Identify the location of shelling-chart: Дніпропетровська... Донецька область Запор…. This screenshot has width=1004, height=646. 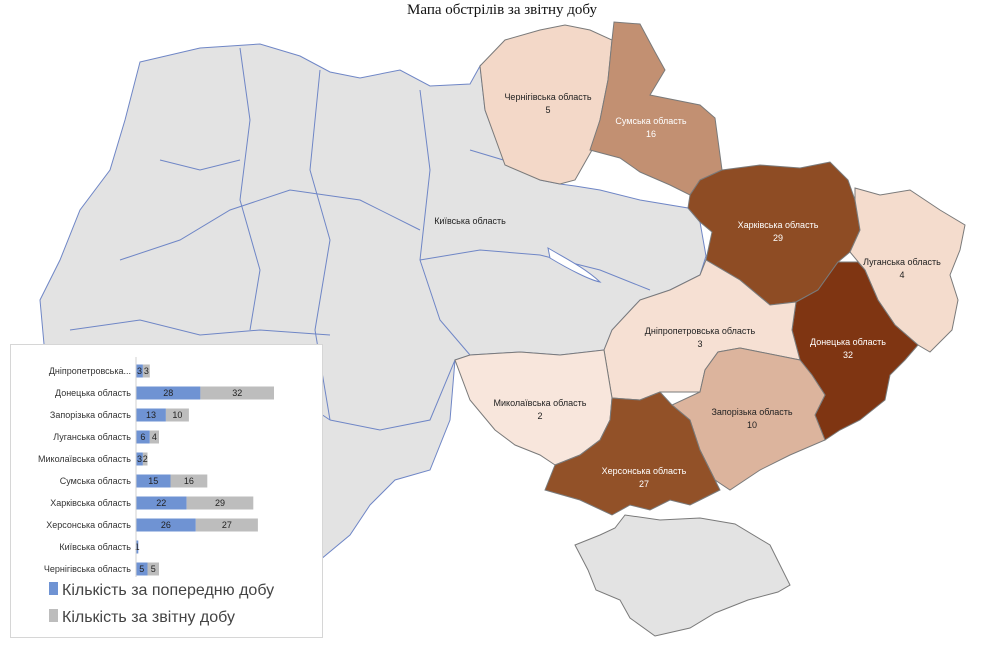
(166, 491).